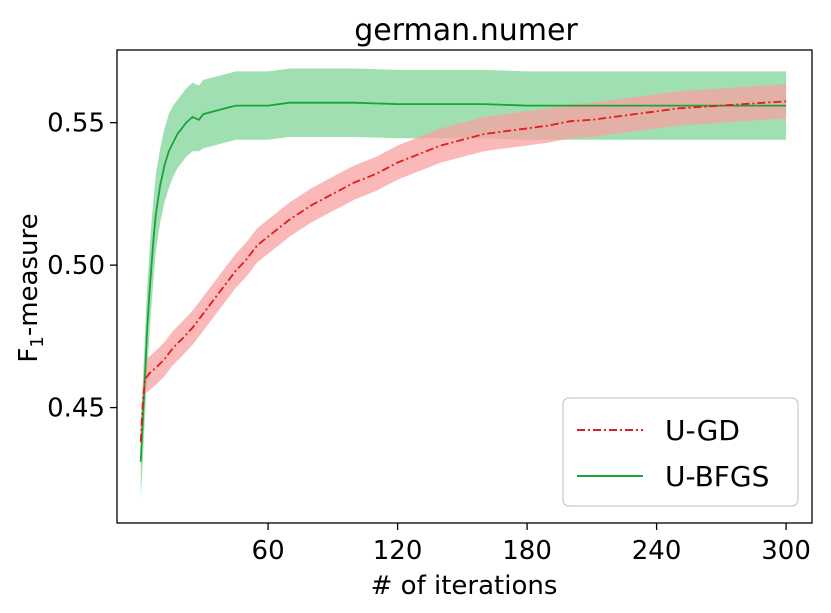 The image size is (831, 613). Describe the element at coordinates (398, 551) in the screenshot. I see `x-tick-label: 120` at that location.